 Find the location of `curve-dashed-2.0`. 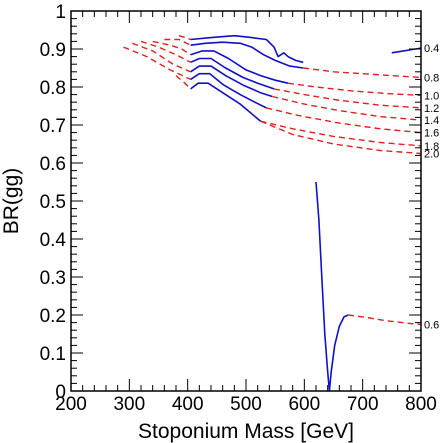

curve-dashed-2.0 is located at coordinates (341, 137).